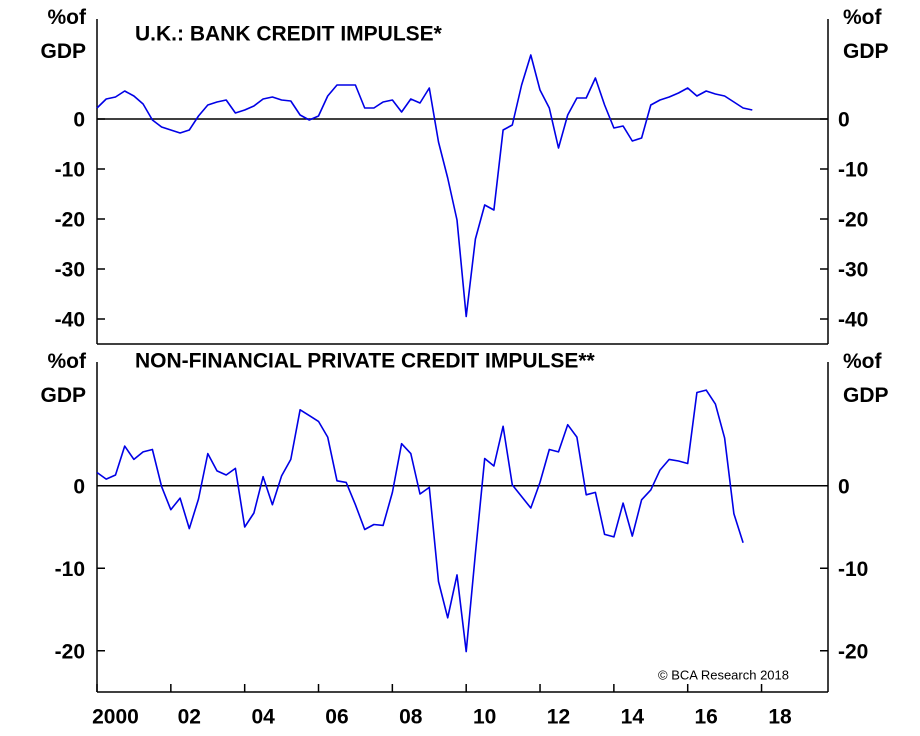 The height and width of the screenshot is (736, 920). What do you see at coordinates (484, 717) in the screenshot?
I see `x-tick-label: 10` at bounding box center [484, 717].